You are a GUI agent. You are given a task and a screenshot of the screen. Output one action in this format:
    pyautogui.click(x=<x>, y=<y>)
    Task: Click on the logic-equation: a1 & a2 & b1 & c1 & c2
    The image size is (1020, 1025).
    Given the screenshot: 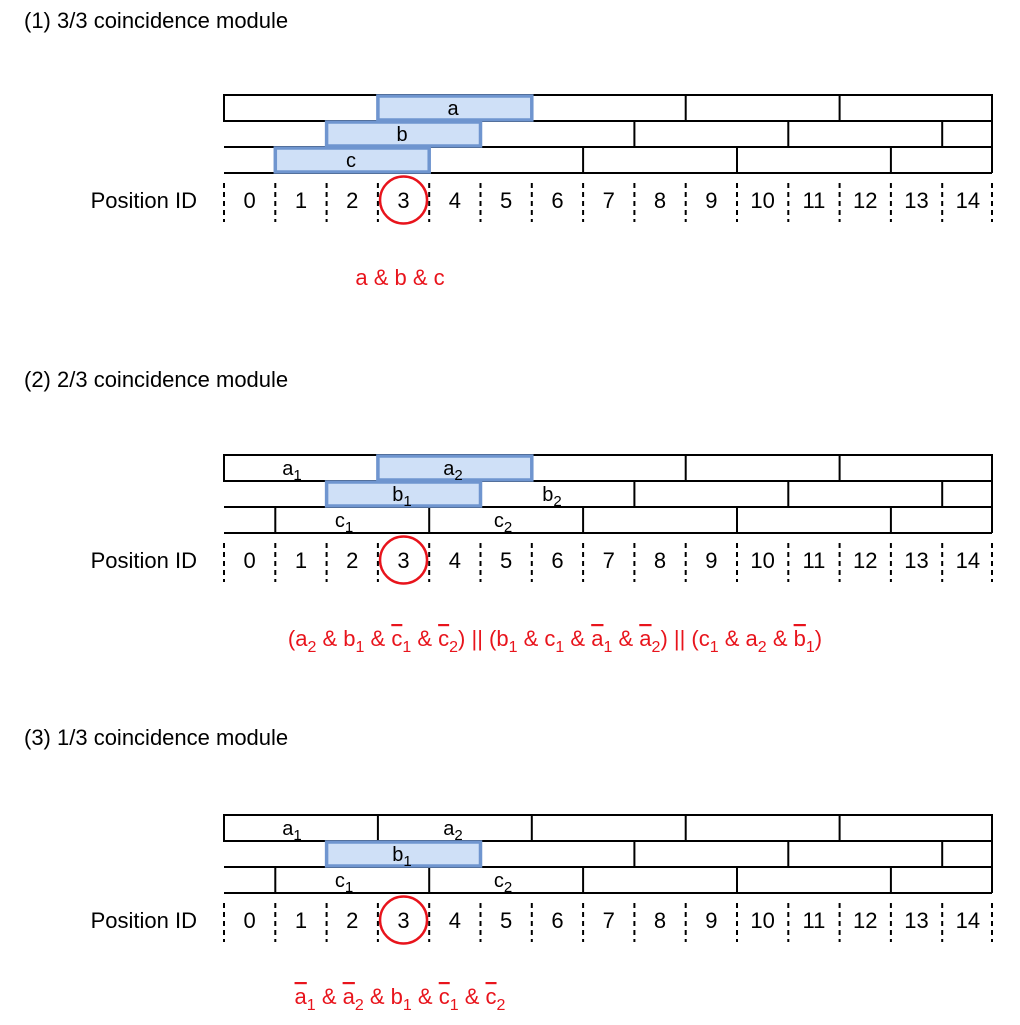 What is the action you would take?
    pyautogui.click(x=400, y=999)
    